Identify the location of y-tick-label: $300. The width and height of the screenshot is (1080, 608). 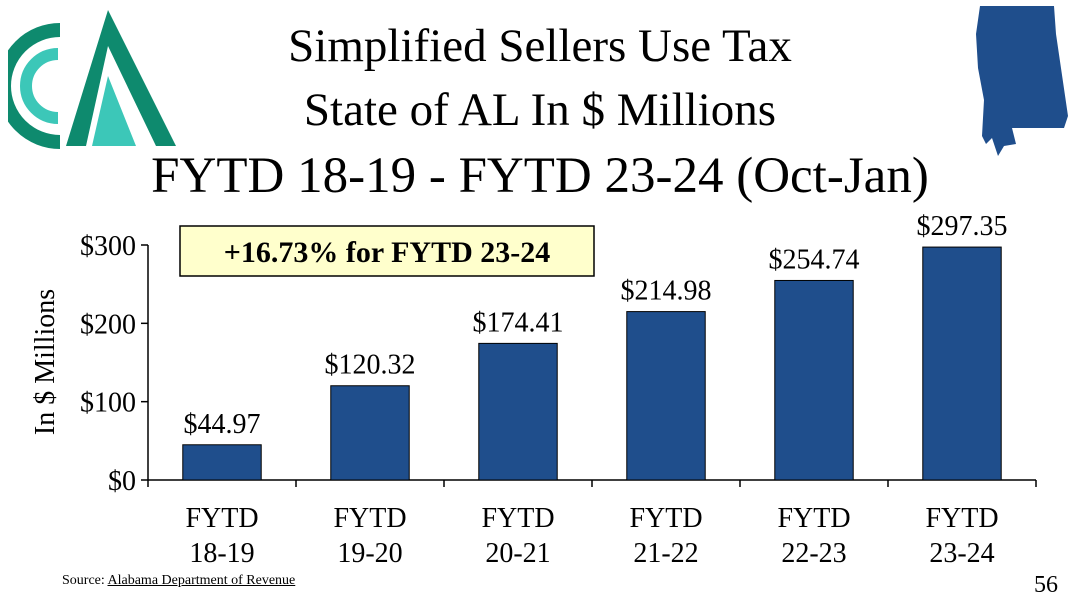
(108, 246).